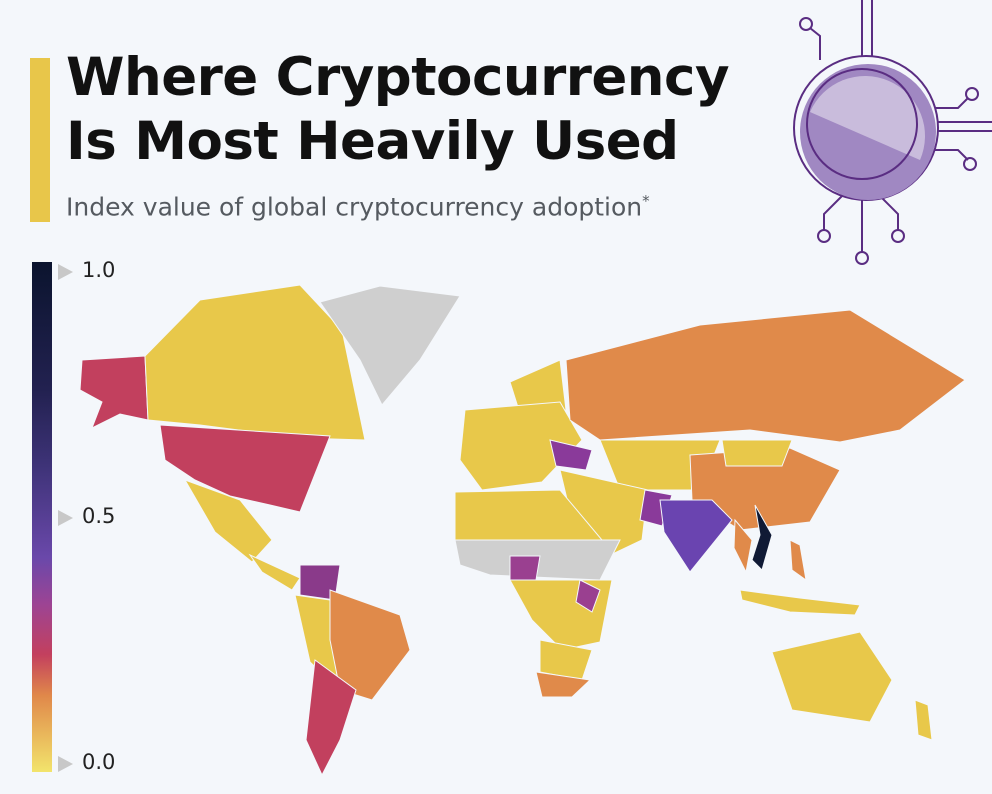 This screenshot has width=992, height=794. I want to click on region-brazil, so click(370, 645).